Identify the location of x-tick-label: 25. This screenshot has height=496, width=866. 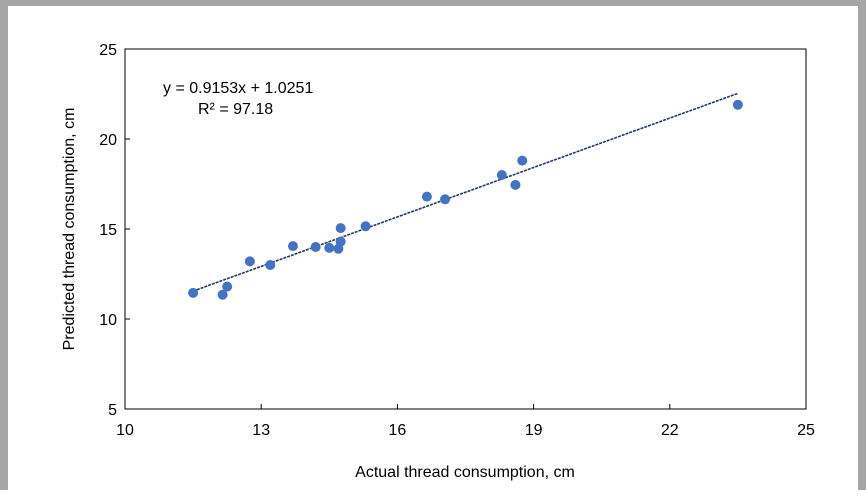
(806, 430).